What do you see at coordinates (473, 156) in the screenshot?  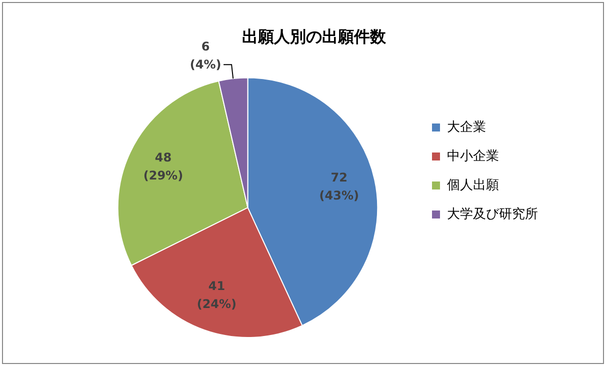 I see `legend-label: 中小企業` at bounding box center [473, 156].